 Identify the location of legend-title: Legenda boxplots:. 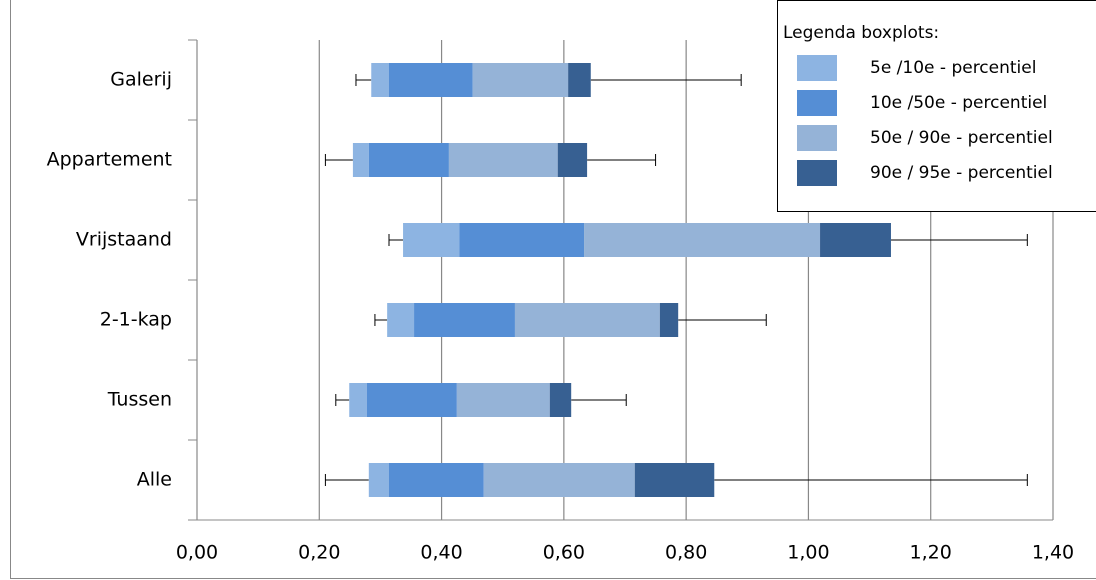
(861, 33).